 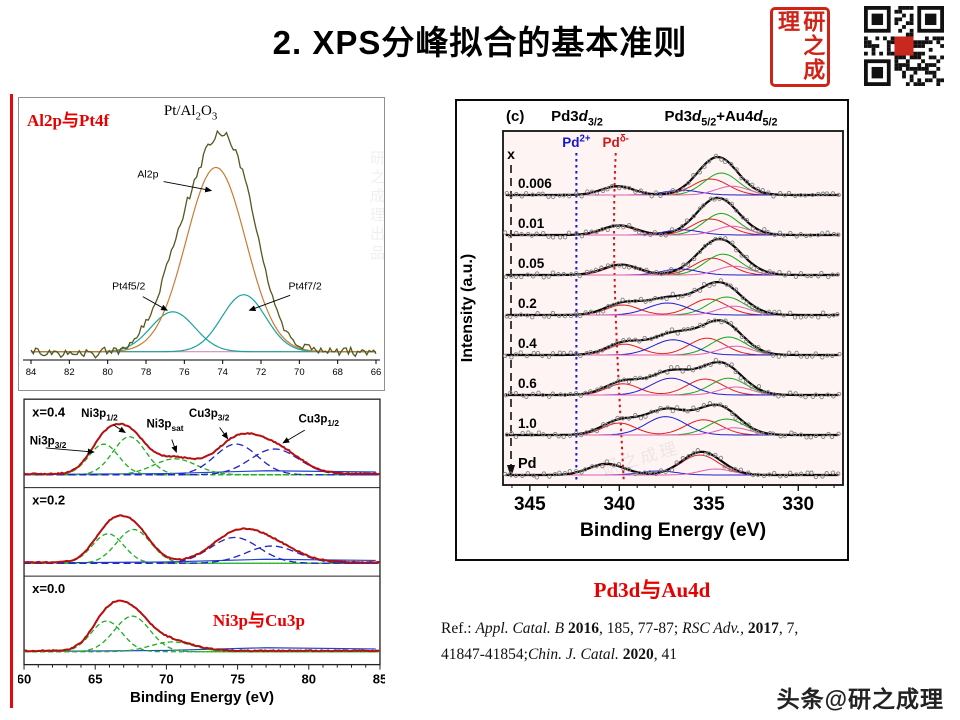 I want to click on svg-text: 84, so click(x=31, y=372).